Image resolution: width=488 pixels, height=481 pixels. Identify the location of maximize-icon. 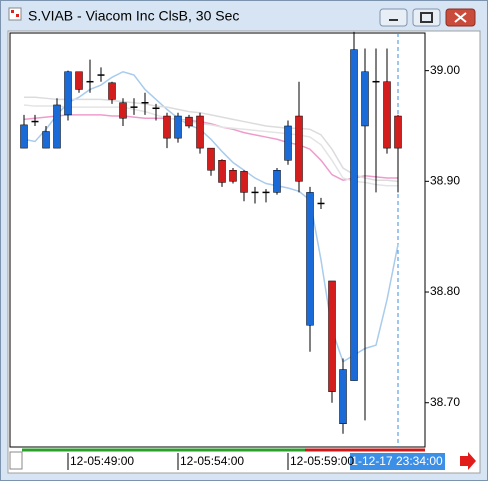
(426, 17).